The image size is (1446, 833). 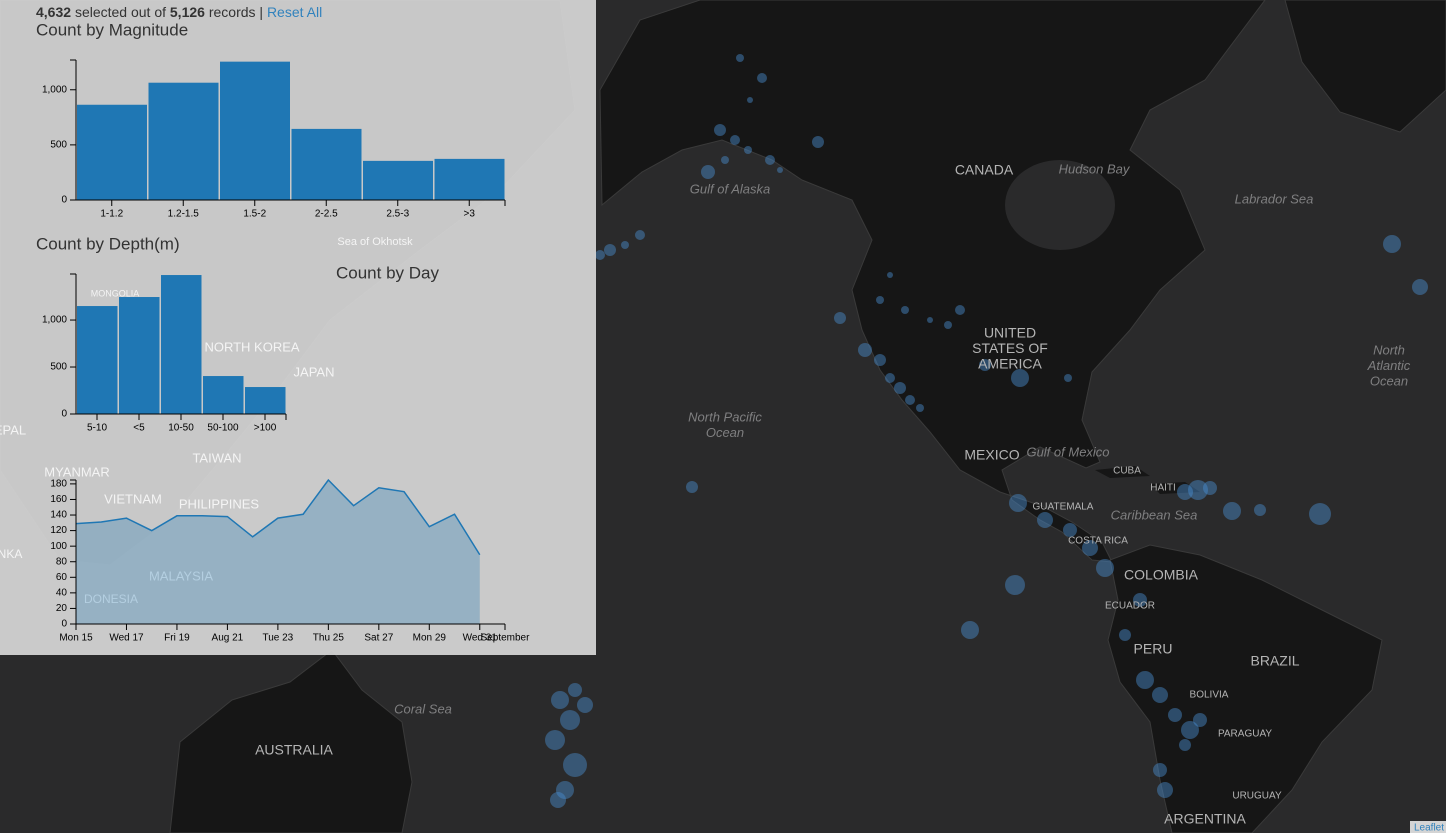 I want to click on land-australia, so click(x=291, y=741).